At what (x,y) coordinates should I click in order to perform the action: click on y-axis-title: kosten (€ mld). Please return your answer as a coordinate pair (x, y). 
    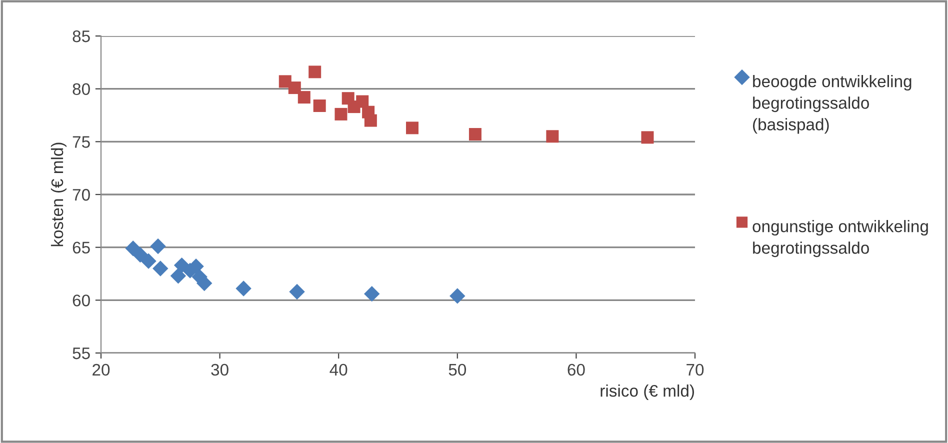
    Looking at the image, I should click on (58, 194).